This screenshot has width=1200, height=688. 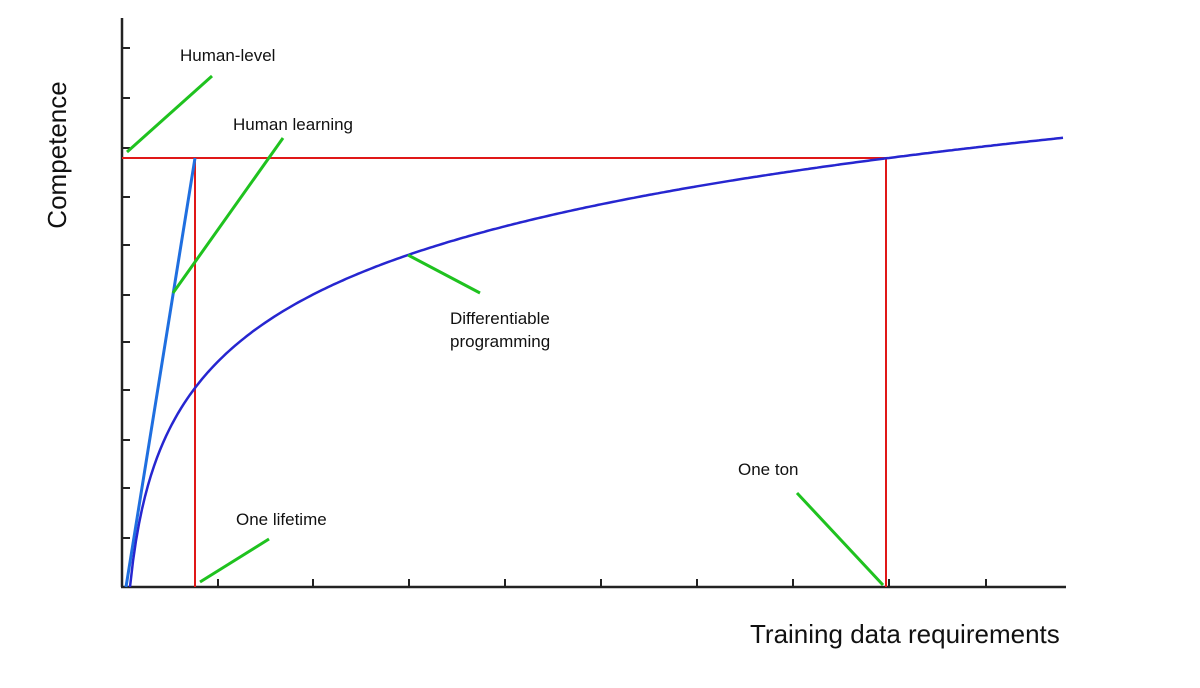 What do you see at coordinates (160, 372) in the screenshot?
I see `human-learning-curve` at bounding box center [160, 372].